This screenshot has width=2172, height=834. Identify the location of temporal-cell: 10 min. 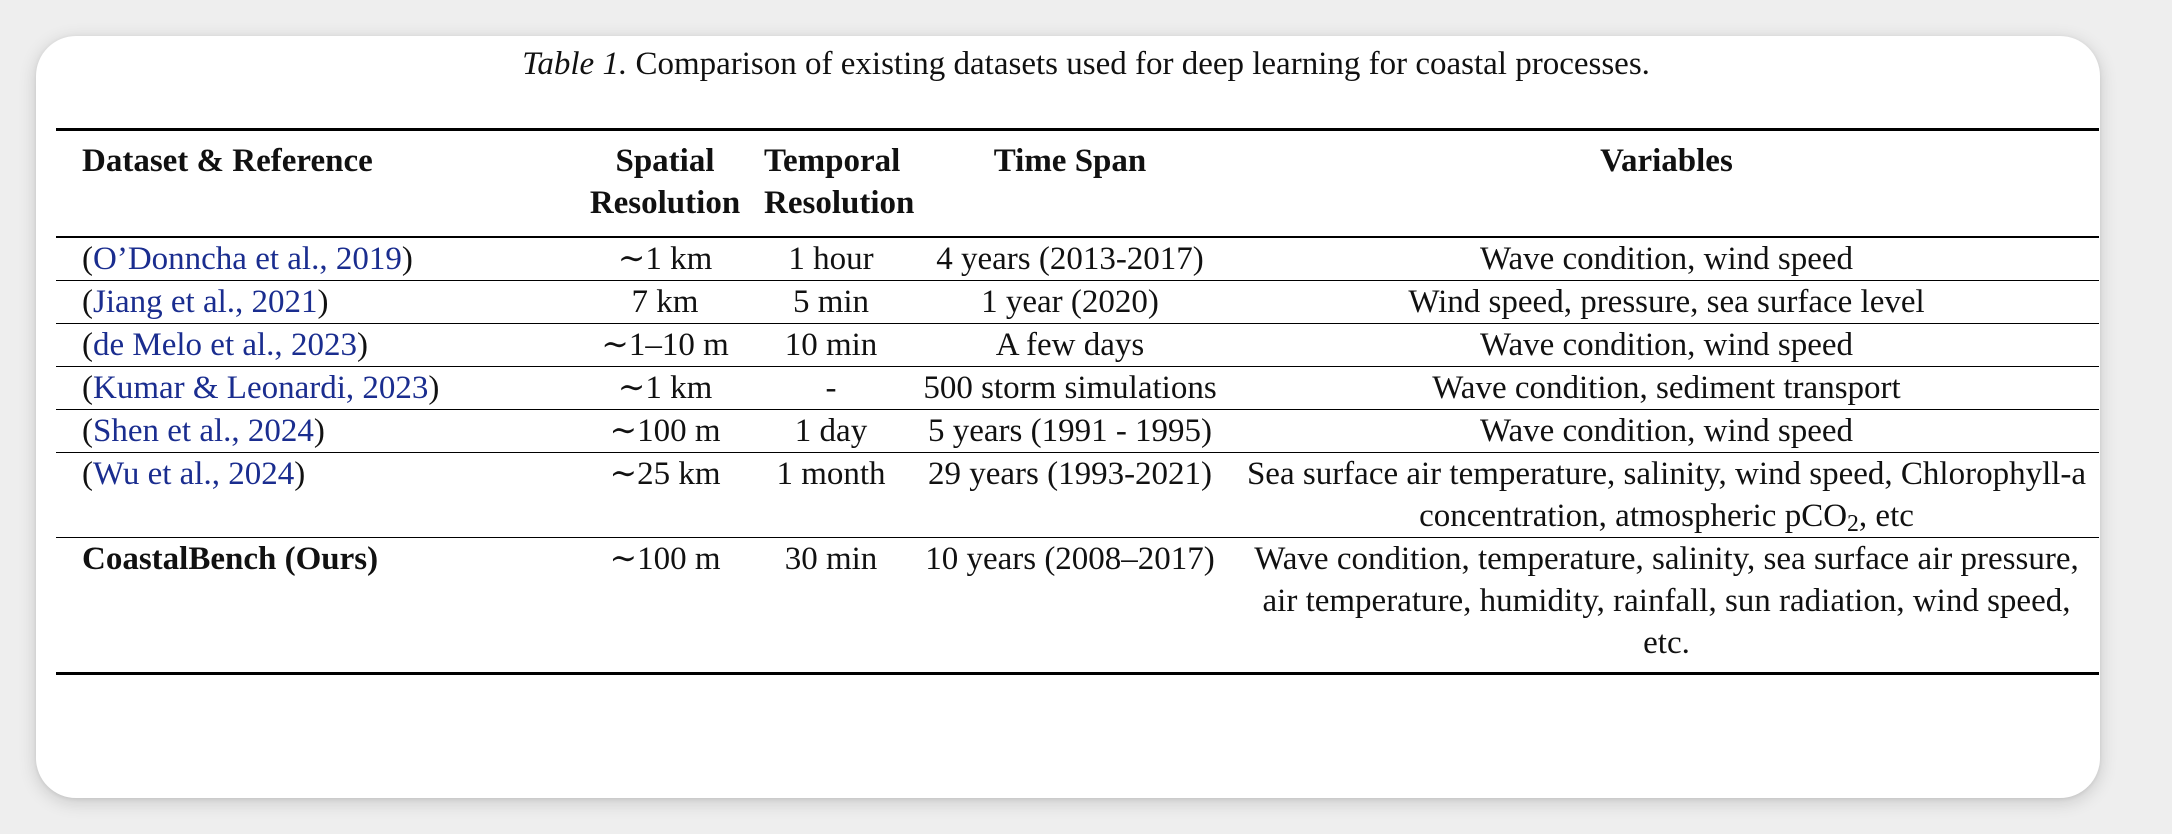
(831, 345).